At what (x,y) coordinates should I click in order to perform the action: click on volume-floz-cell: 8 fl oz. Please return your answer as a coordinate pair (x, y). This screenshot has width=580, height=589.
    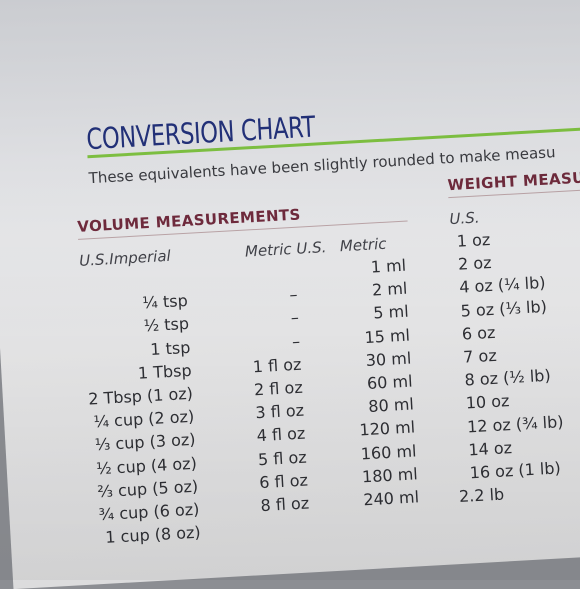
    Looking at the image, I should click on (285, 504).